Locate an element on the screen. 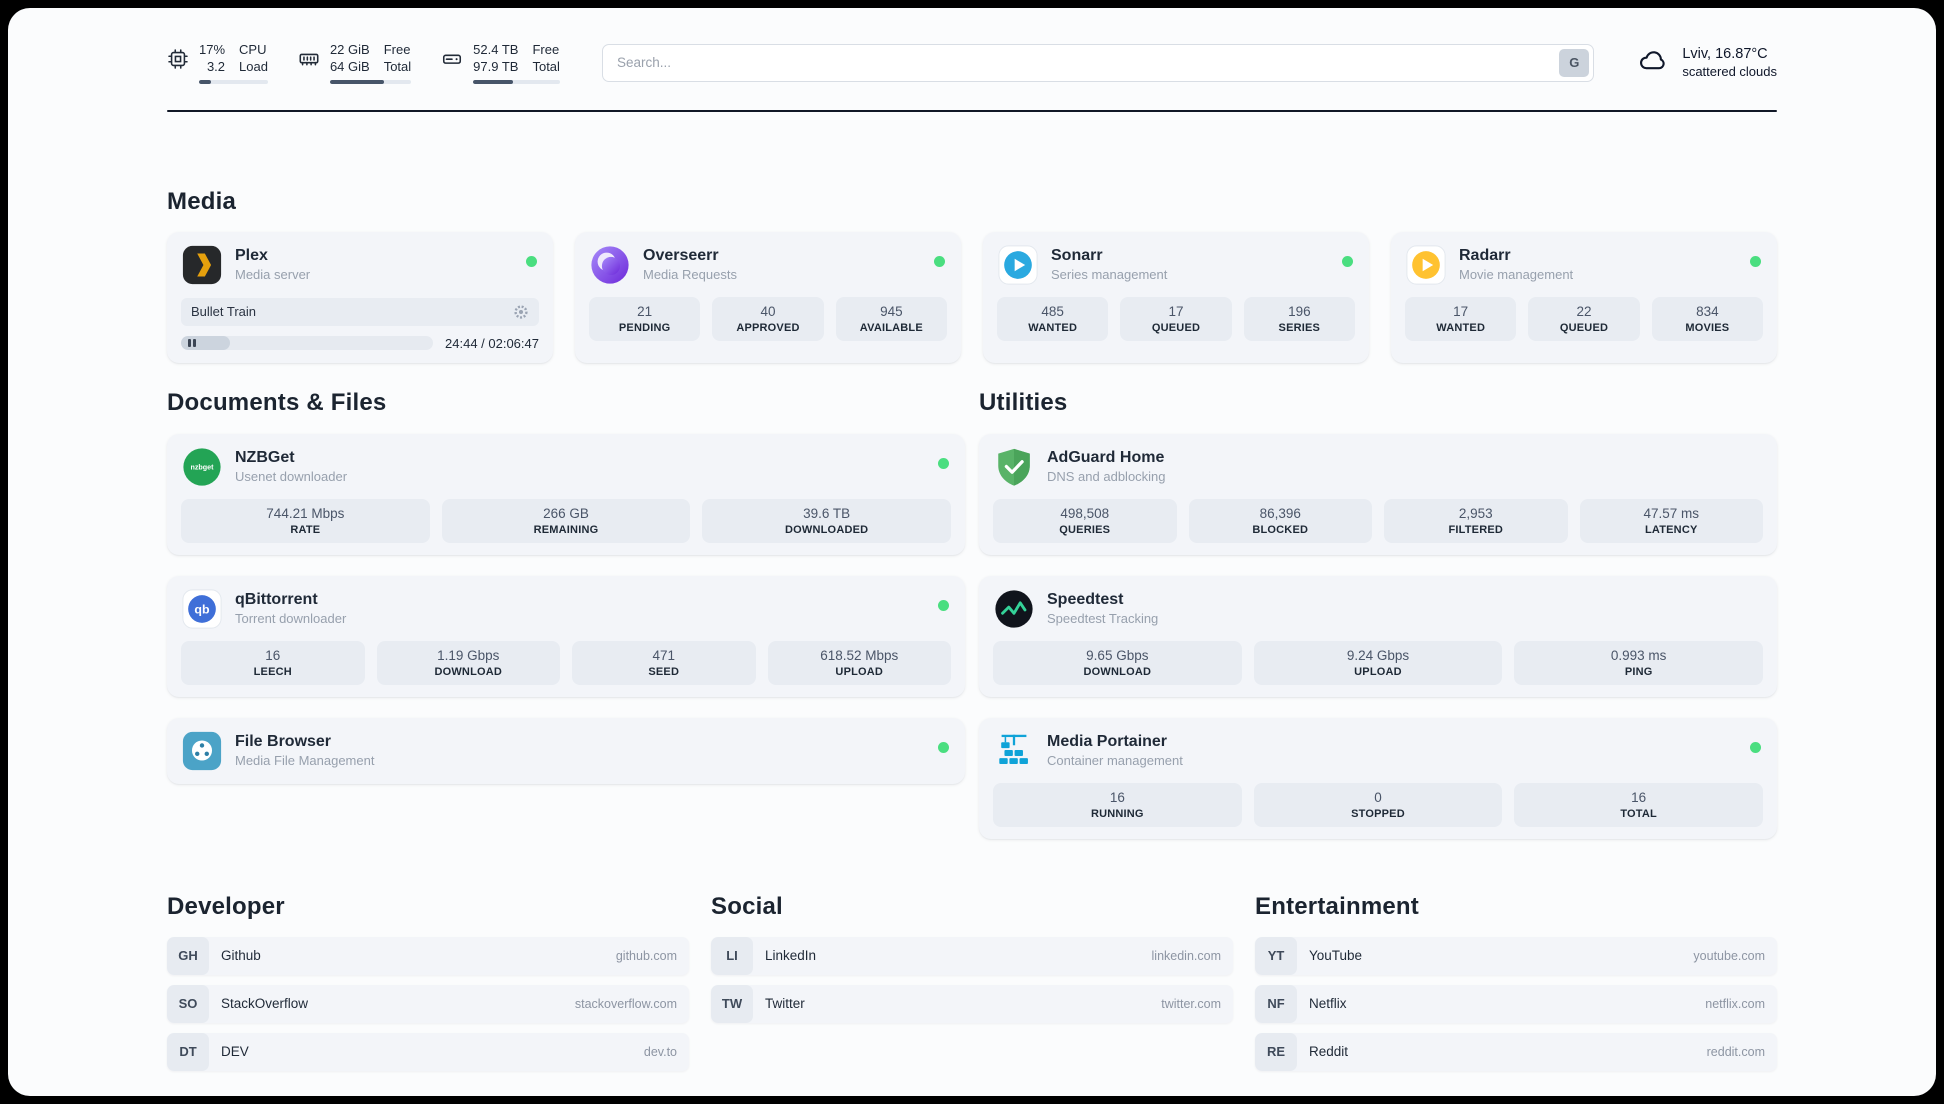 The width and height of the screenshot is (1944, 1104). youtube-icon: YT is located at coordinates (1276, 955).